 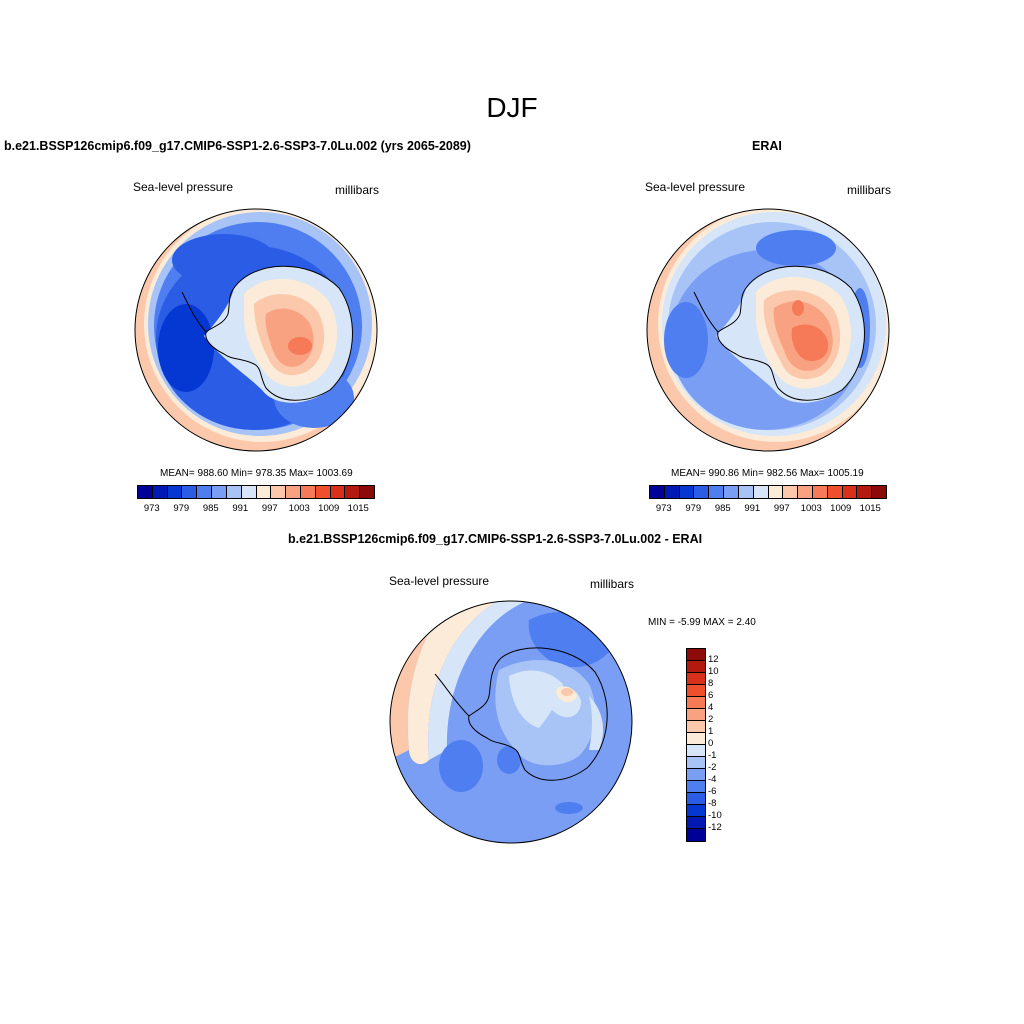 What do you see at coordinates (612, 584) in the screenshot?
I see `diff-units-label: millibars` at bounding box center [612, 584].